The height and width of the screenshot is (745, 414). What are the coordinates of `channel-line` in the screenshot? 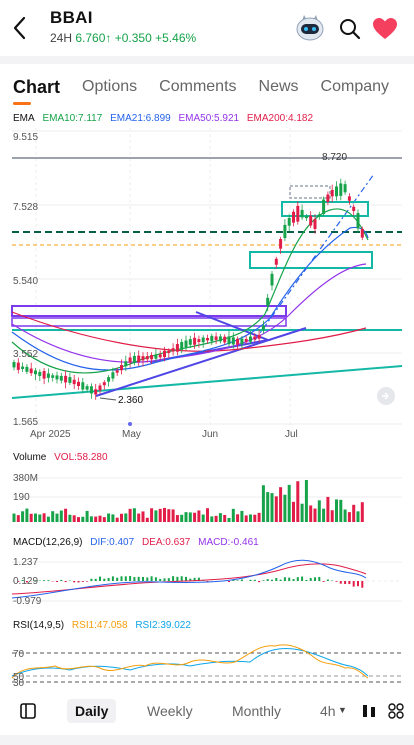 It's located at (314, 257).